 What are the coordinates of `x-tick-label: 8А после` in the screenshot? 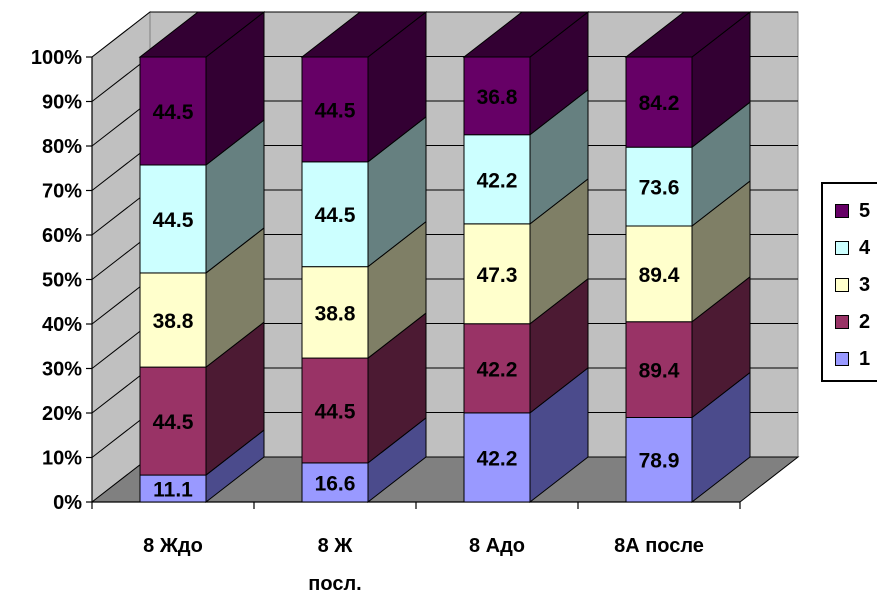 It's located at (659, 546).